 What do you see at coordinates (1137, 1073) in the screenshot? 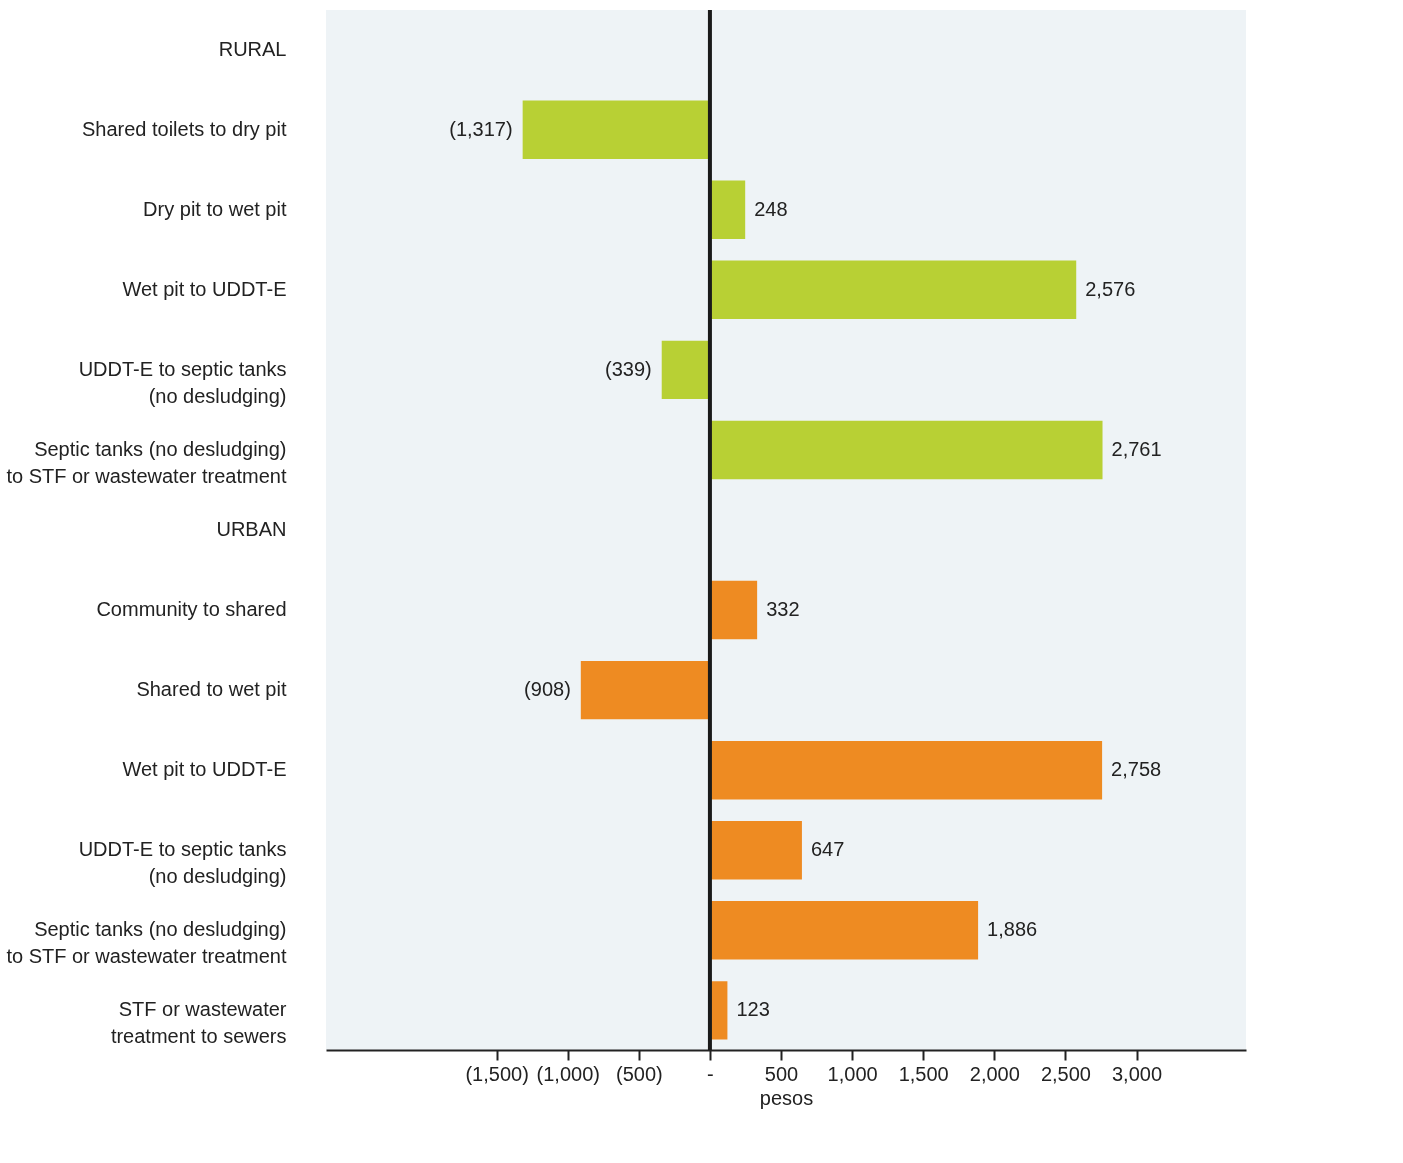
I see `x-tick-label: 3,000` at bounding box center [1137, 1073].